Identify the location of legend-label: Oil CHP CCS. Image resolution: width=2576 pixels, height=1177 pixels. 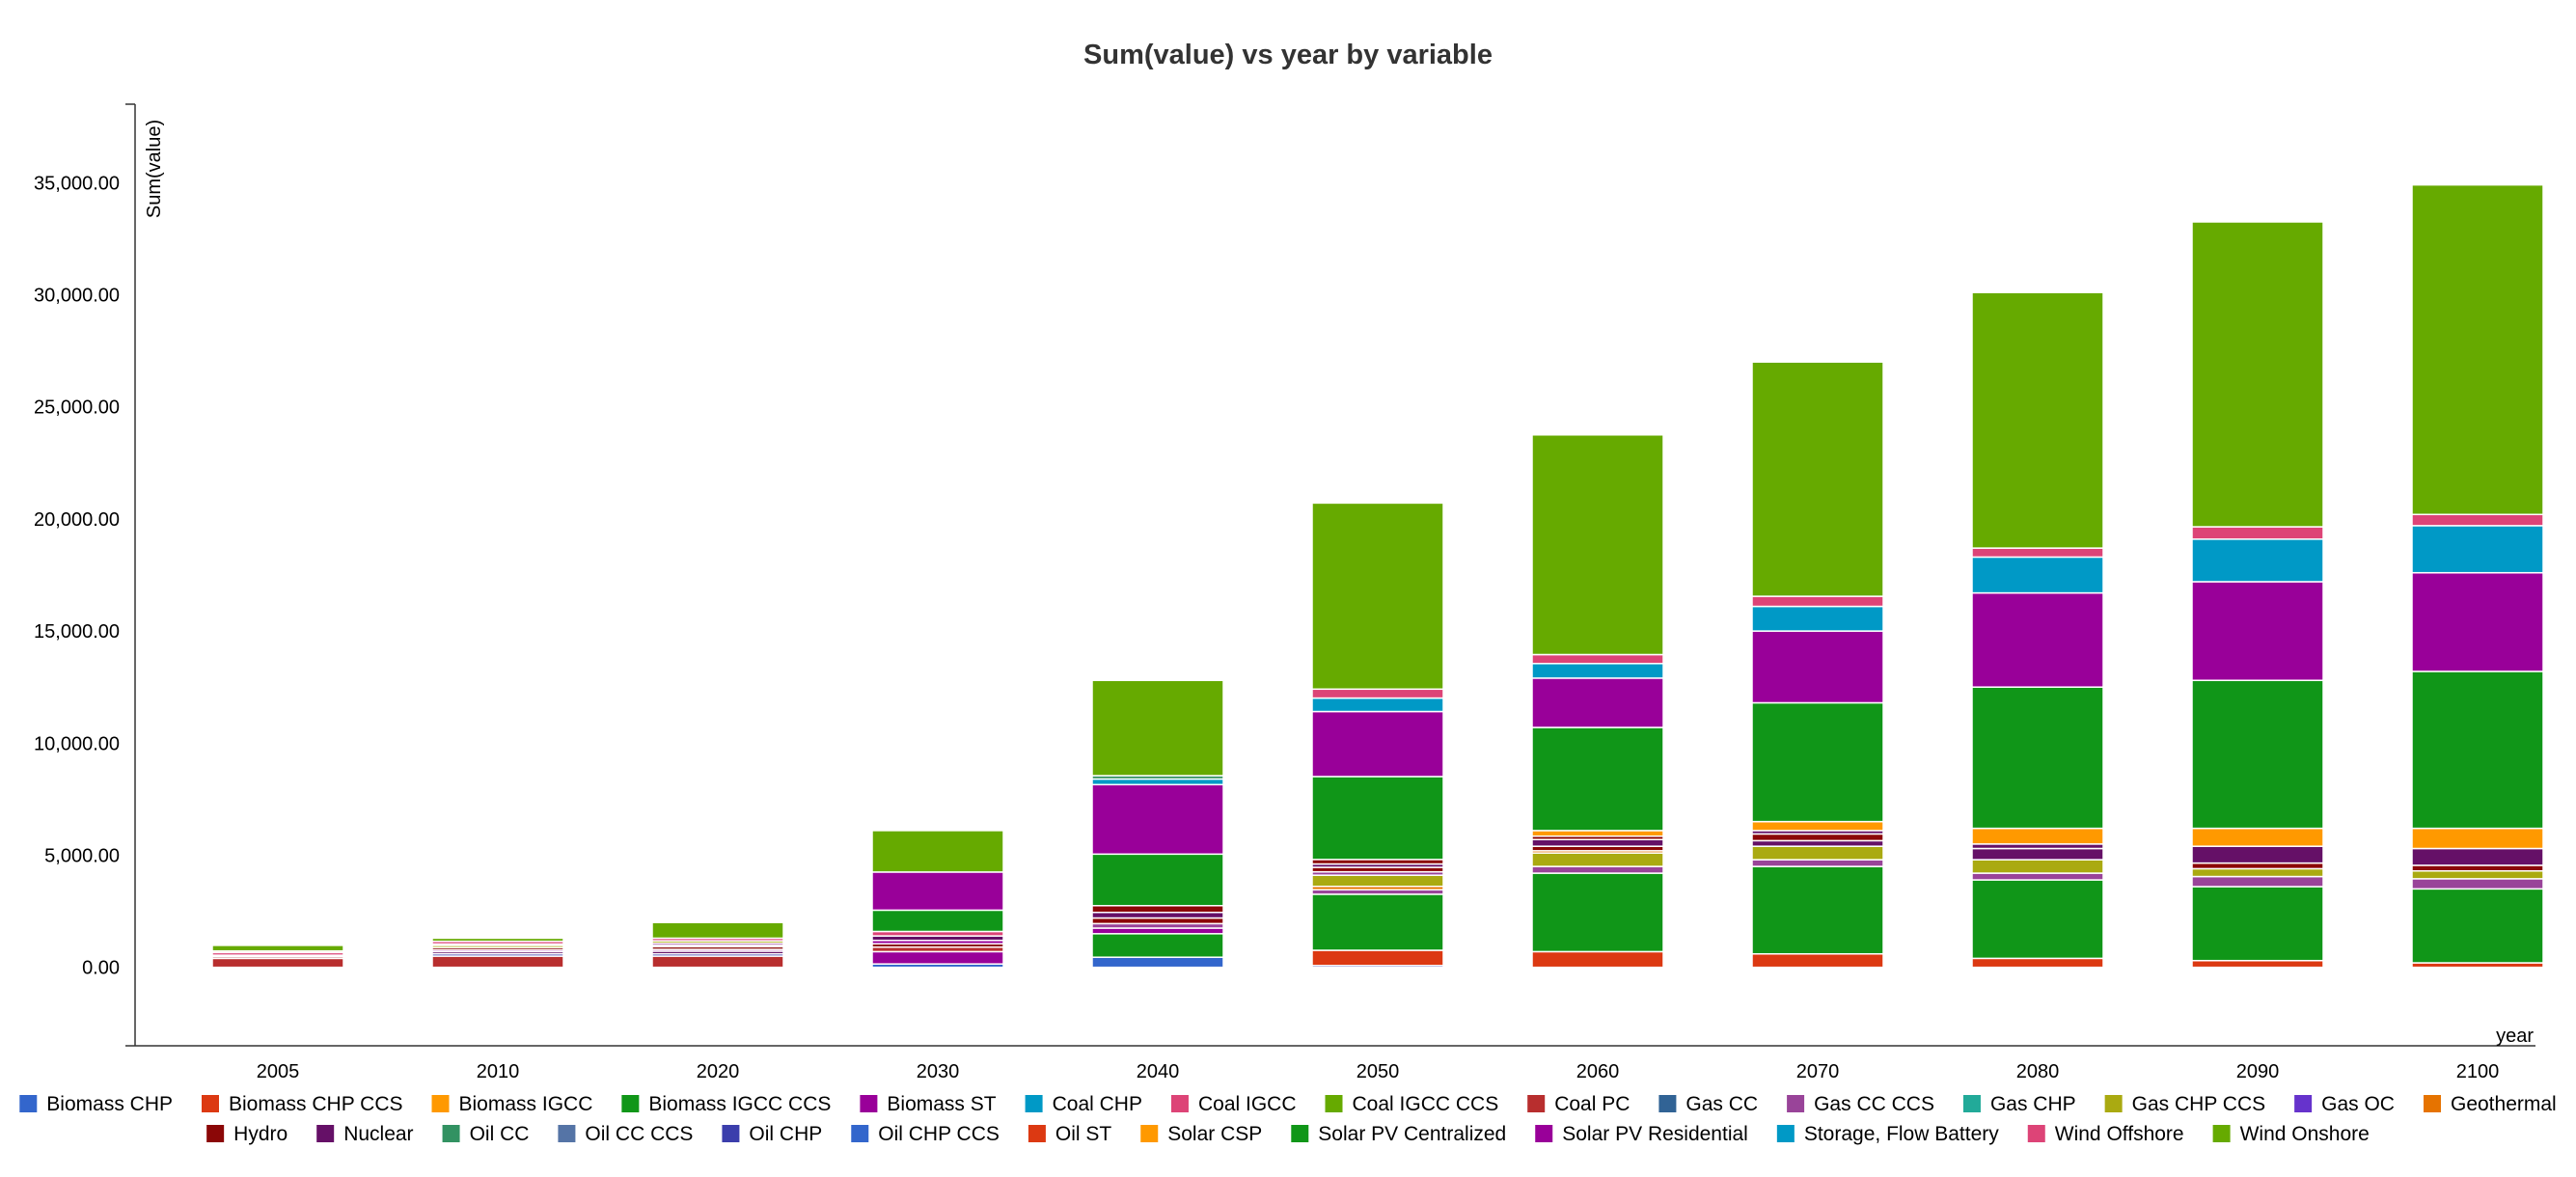
(939, 1134).